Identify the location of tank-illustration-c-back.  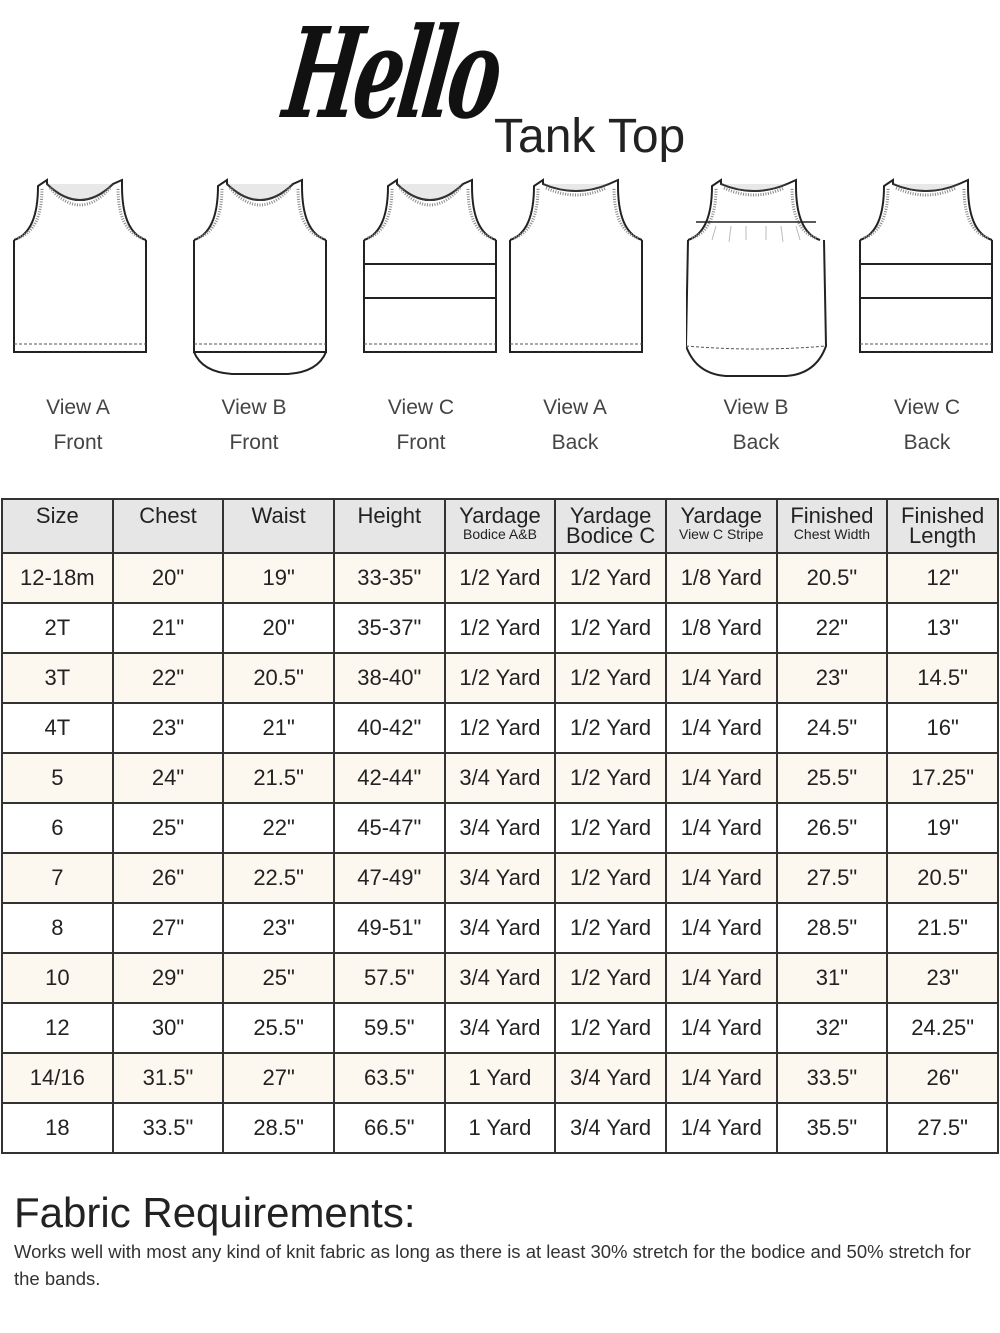
(929, 281).